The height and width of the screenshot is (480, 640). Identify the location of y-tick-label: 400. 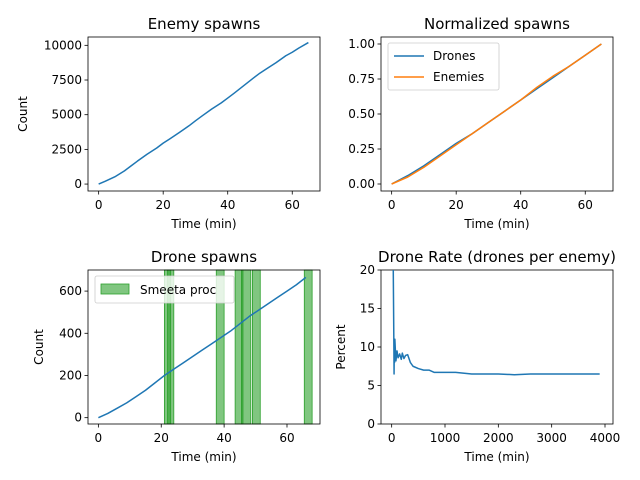
(70, 333).